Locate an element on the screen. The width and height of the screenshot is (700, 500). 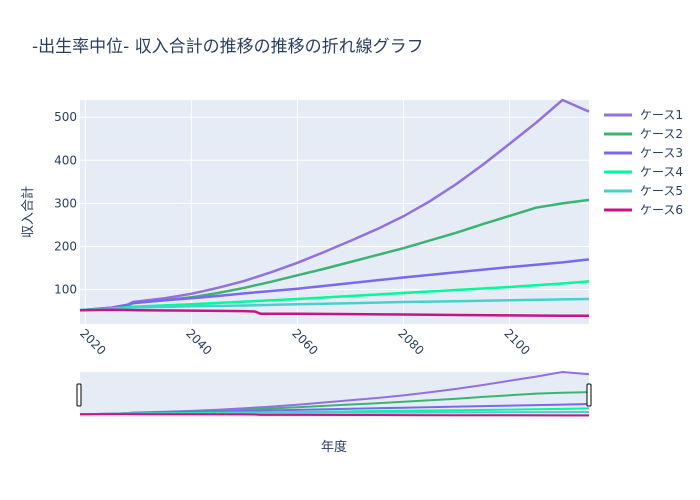
y-tick-label: 200 is located at coordinates (65, 246).